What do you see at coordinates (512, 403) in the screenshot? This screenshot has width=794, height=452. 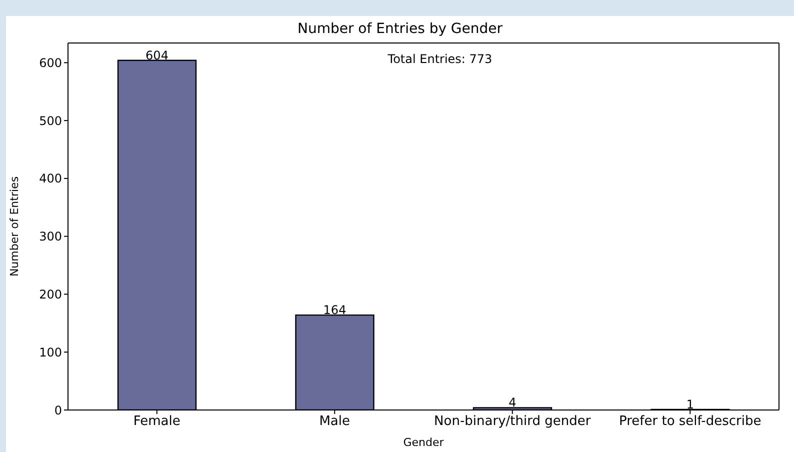 I see `data-label: 4` at bounding box center [512, 403].